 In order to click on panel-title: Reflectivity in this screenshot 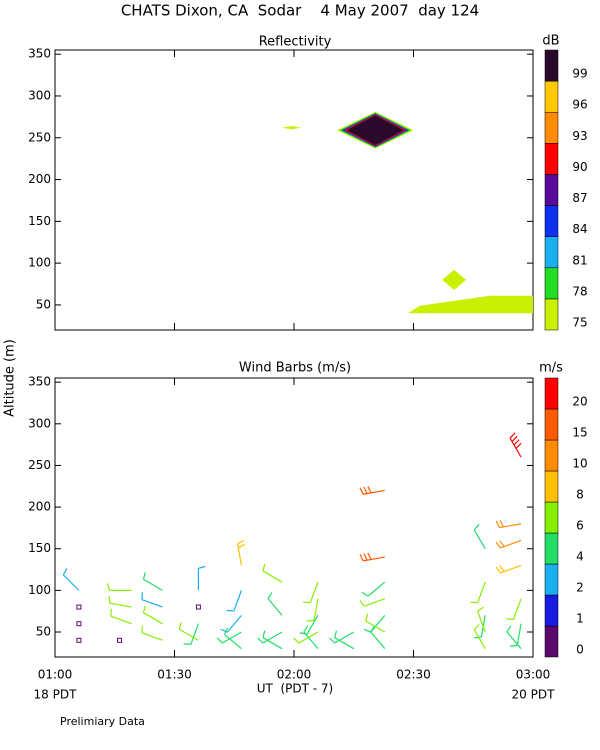, I will do `click(295, 42)`.